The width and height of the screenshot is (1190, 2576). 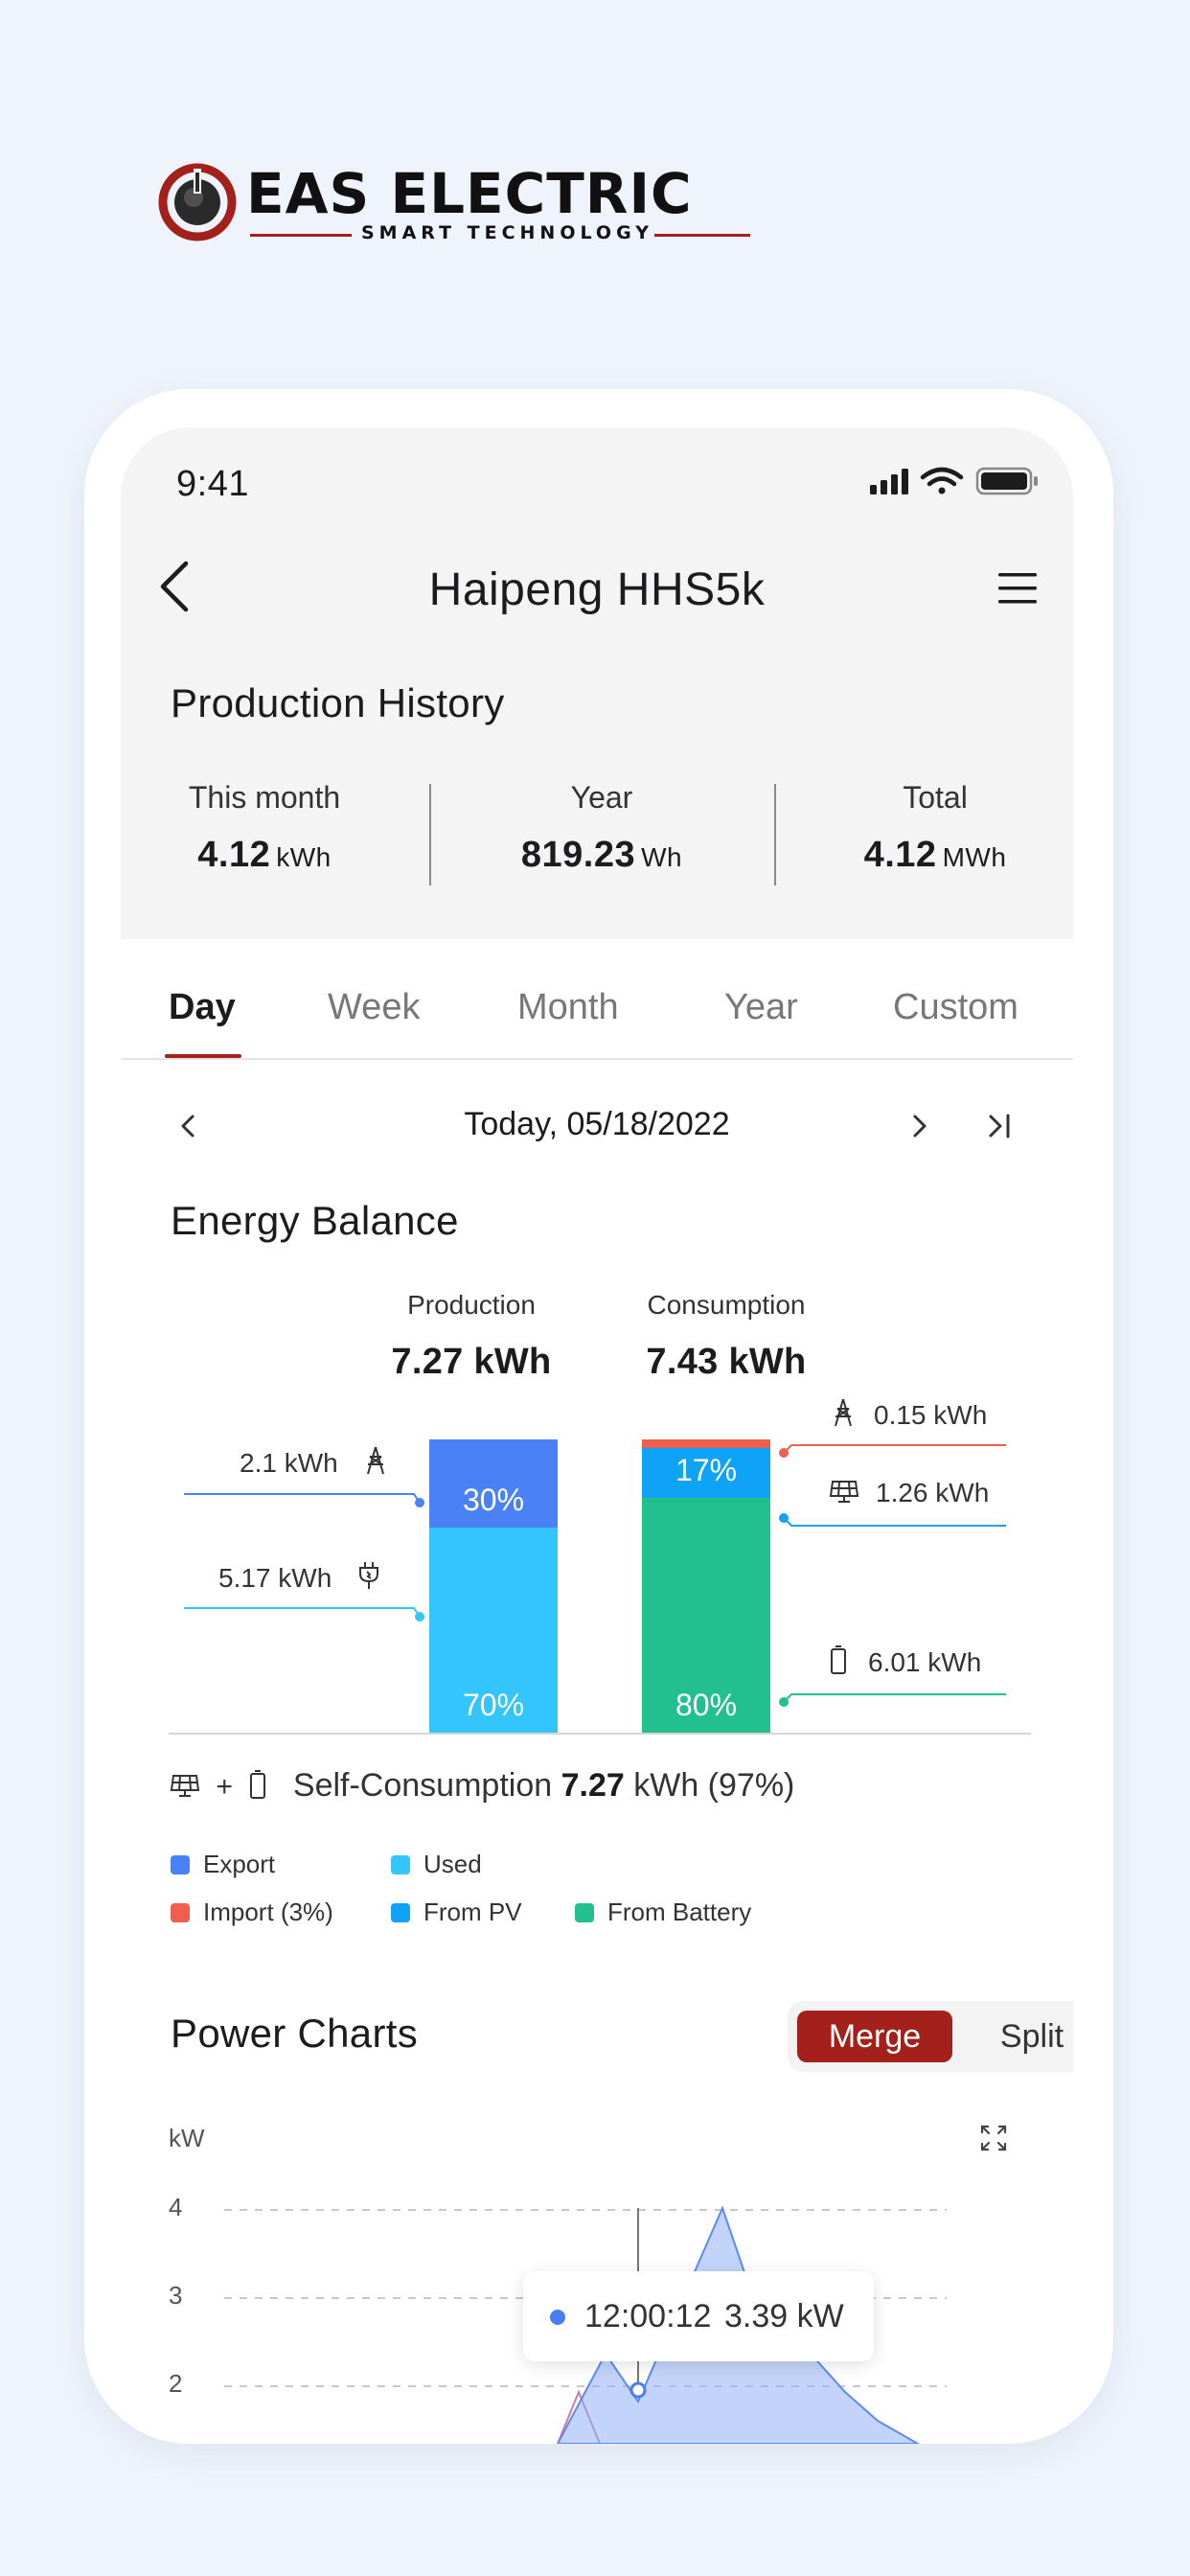 What do you see at coordinates (472, 1336) in the screenshot?
I see `production-header: Production 7.27 kWh` at bounding box center [472, 1336].